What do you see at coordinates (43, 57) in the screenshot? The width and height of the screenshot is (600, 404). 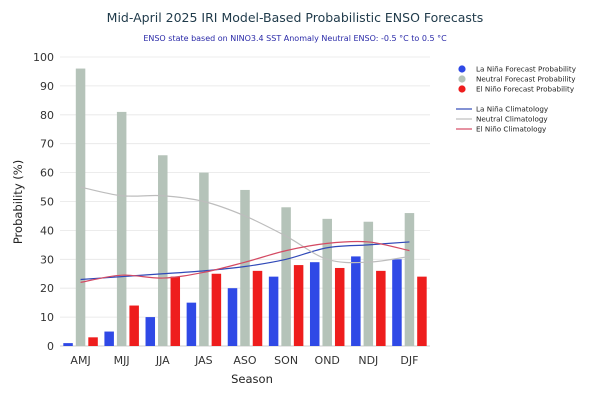 I see `y-tick-label: 100` at bounding box center [43, 57].